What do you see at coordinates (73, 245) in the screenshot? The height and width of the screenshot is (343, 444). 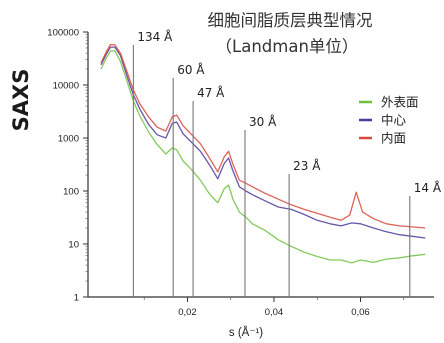 I see `y-tick-label: 10` at bounding box center [73, 245].